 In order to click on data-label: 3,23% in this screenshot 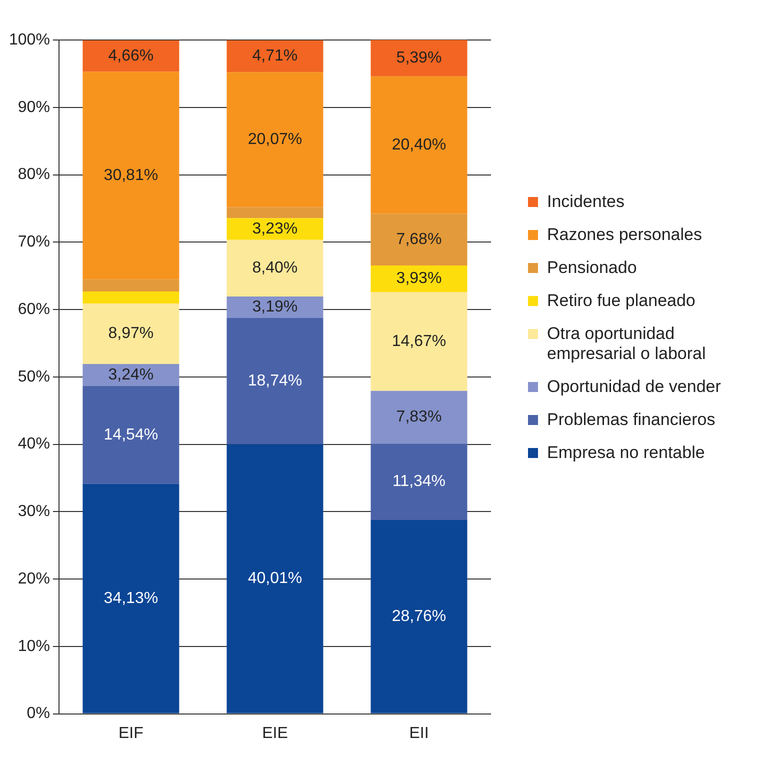, I will do `click(275, 229)`.